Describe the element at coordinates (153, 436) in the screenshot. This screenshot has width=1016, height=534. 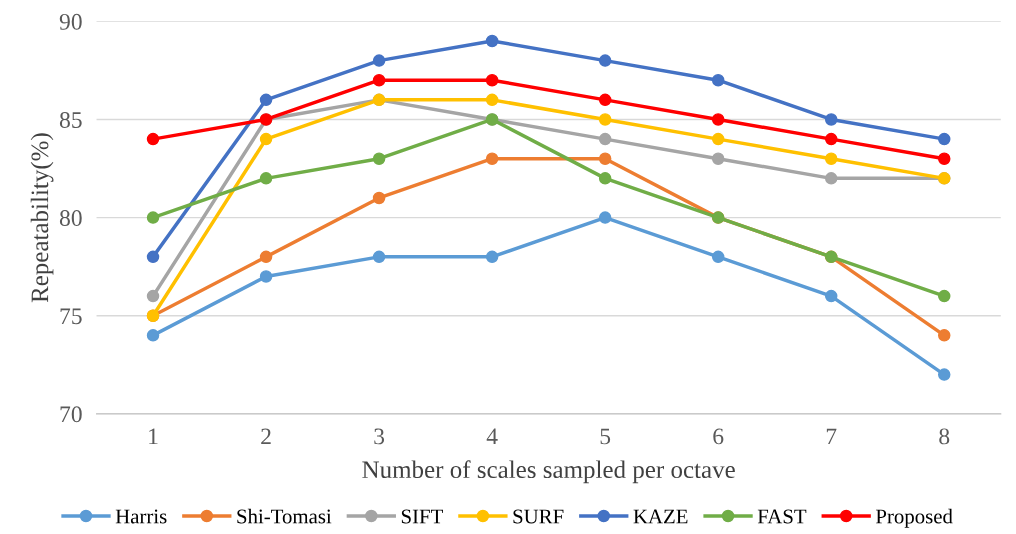
I see `x-tick-label: 1` at that location.